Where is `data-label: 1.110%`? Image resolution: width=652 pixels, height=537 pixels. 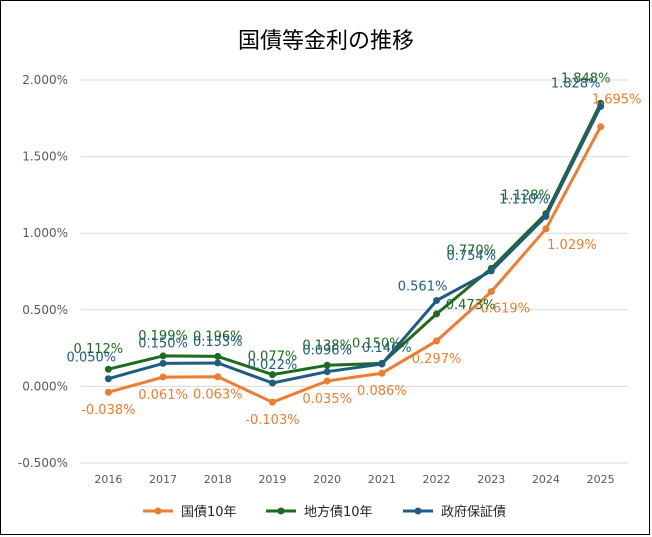
data-label: 1.110% is located at coordinates (524, 199).